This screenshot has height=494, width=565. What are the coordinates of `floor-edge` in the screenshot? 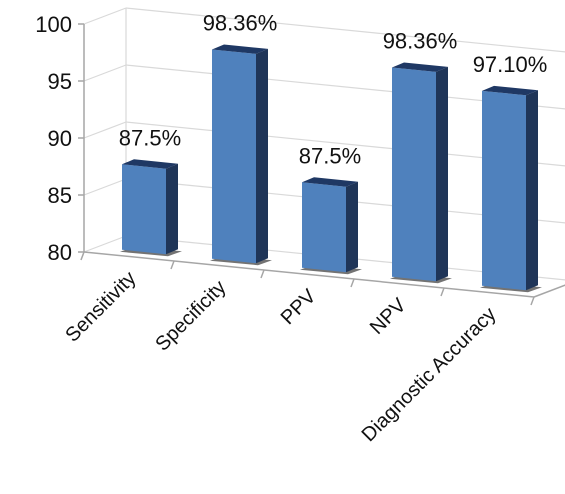 It's located at (549, 291).